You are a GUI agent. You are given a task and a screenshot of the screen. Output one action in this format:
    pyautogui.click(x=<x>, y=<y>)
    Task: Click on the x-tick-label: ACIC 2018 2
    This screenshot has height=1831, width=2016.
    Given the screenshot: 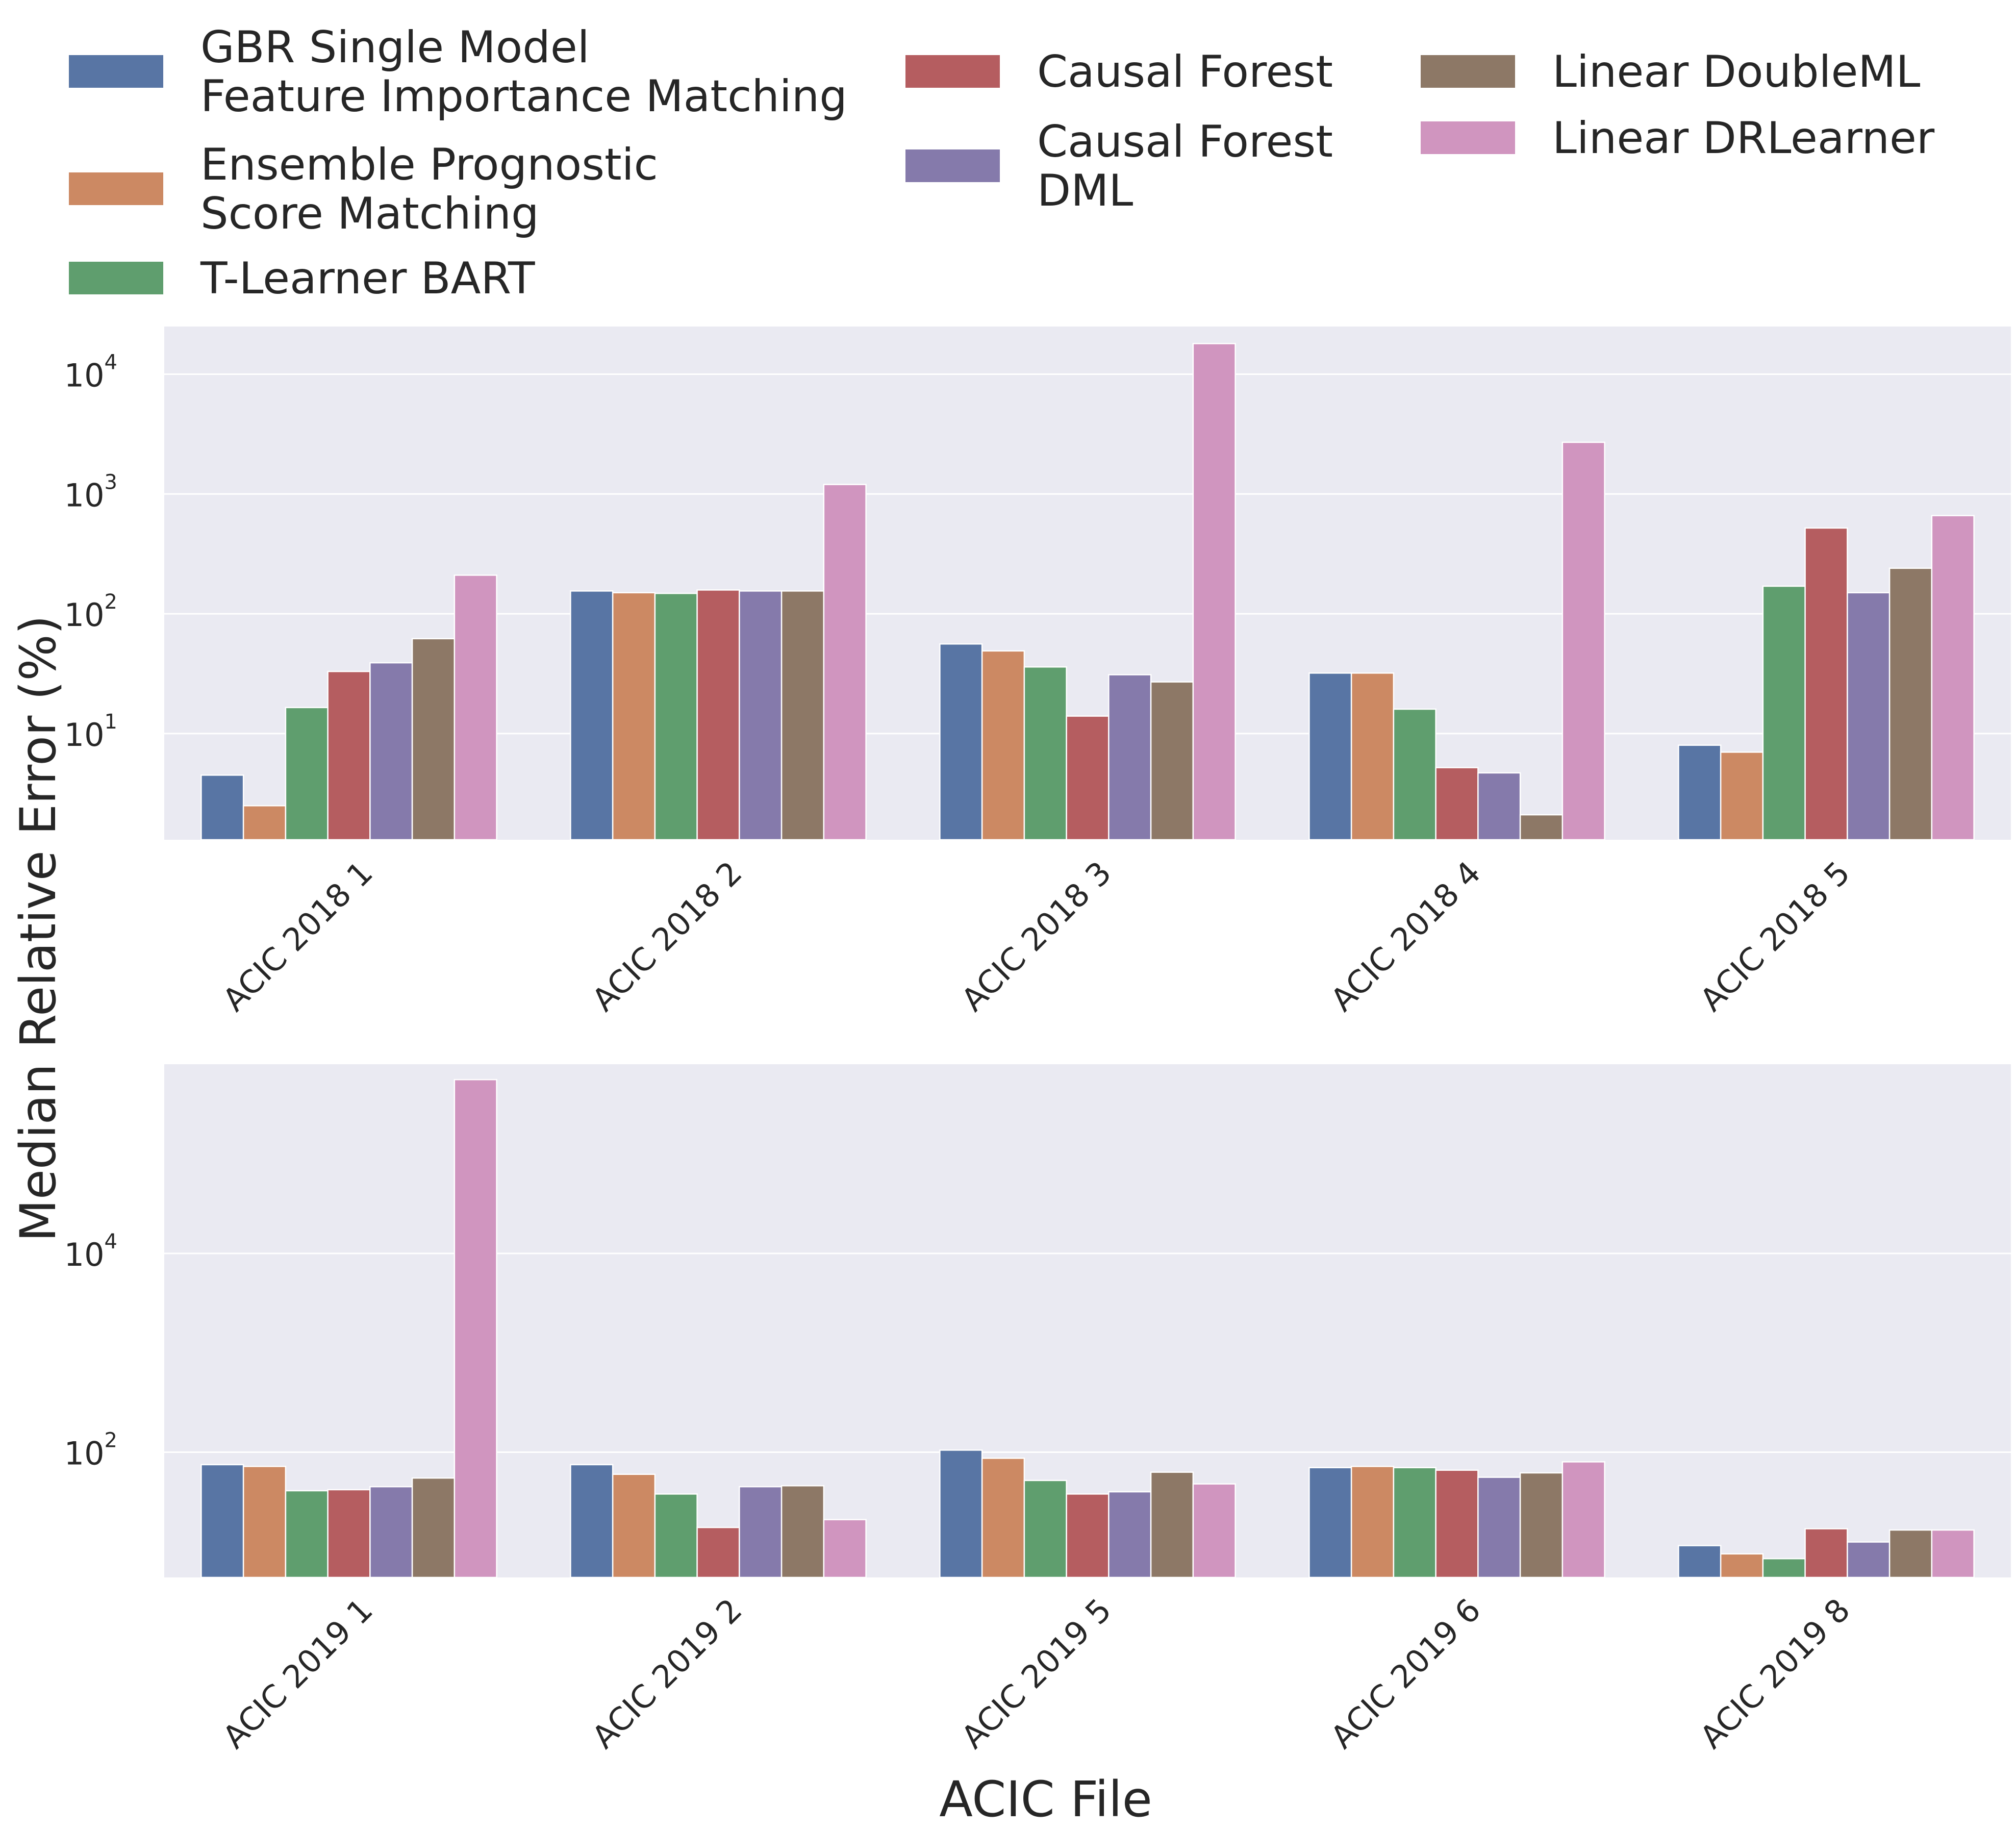 What is the action you would take?
    pyautogui.click(x=667, y=936)
    